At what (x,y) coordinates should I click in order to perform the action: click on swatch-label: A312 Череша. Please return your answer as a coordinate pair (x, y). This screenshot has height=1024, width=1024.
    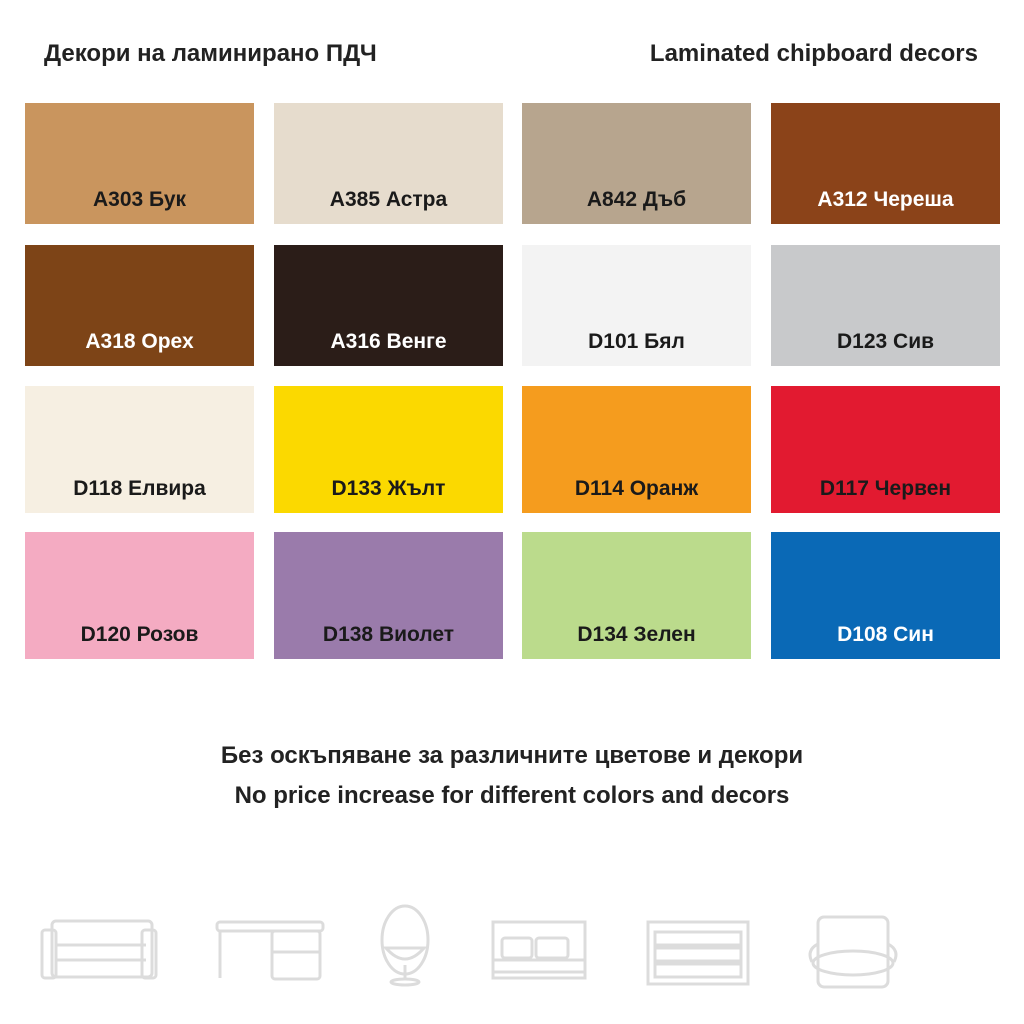
    Looking at the image, I should click on (885, 199).